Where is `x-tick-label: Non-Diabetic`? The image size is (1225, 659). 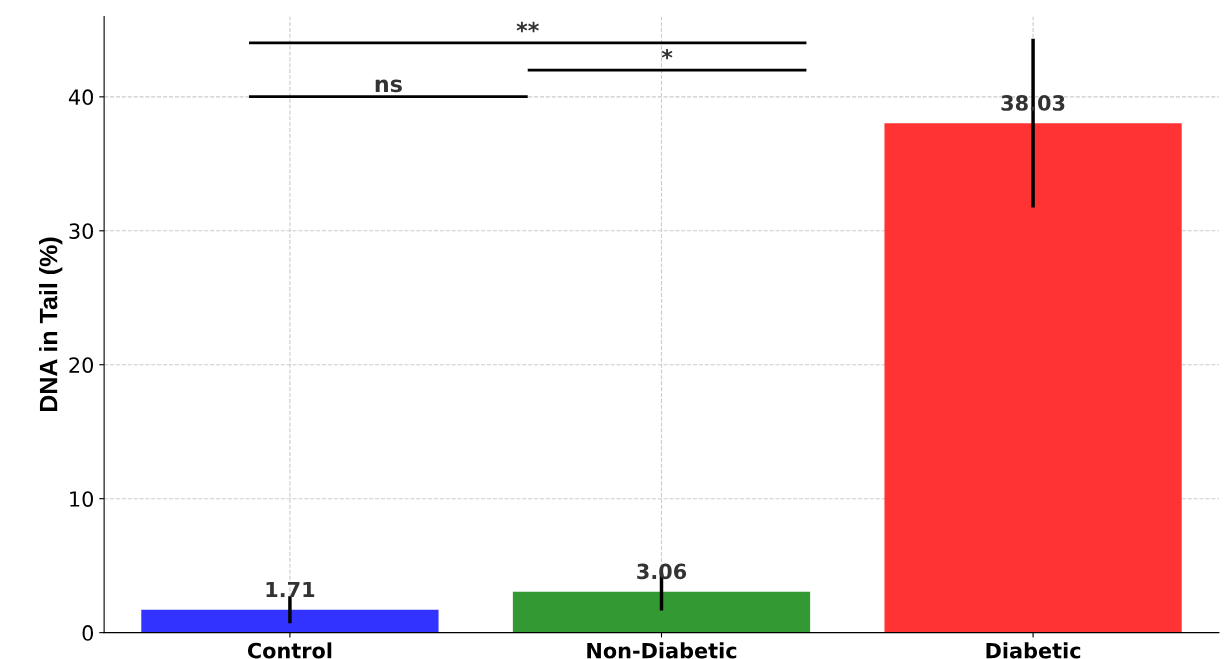
x-tick-label: Non-Diabetic is located at coordinates (662, 650).